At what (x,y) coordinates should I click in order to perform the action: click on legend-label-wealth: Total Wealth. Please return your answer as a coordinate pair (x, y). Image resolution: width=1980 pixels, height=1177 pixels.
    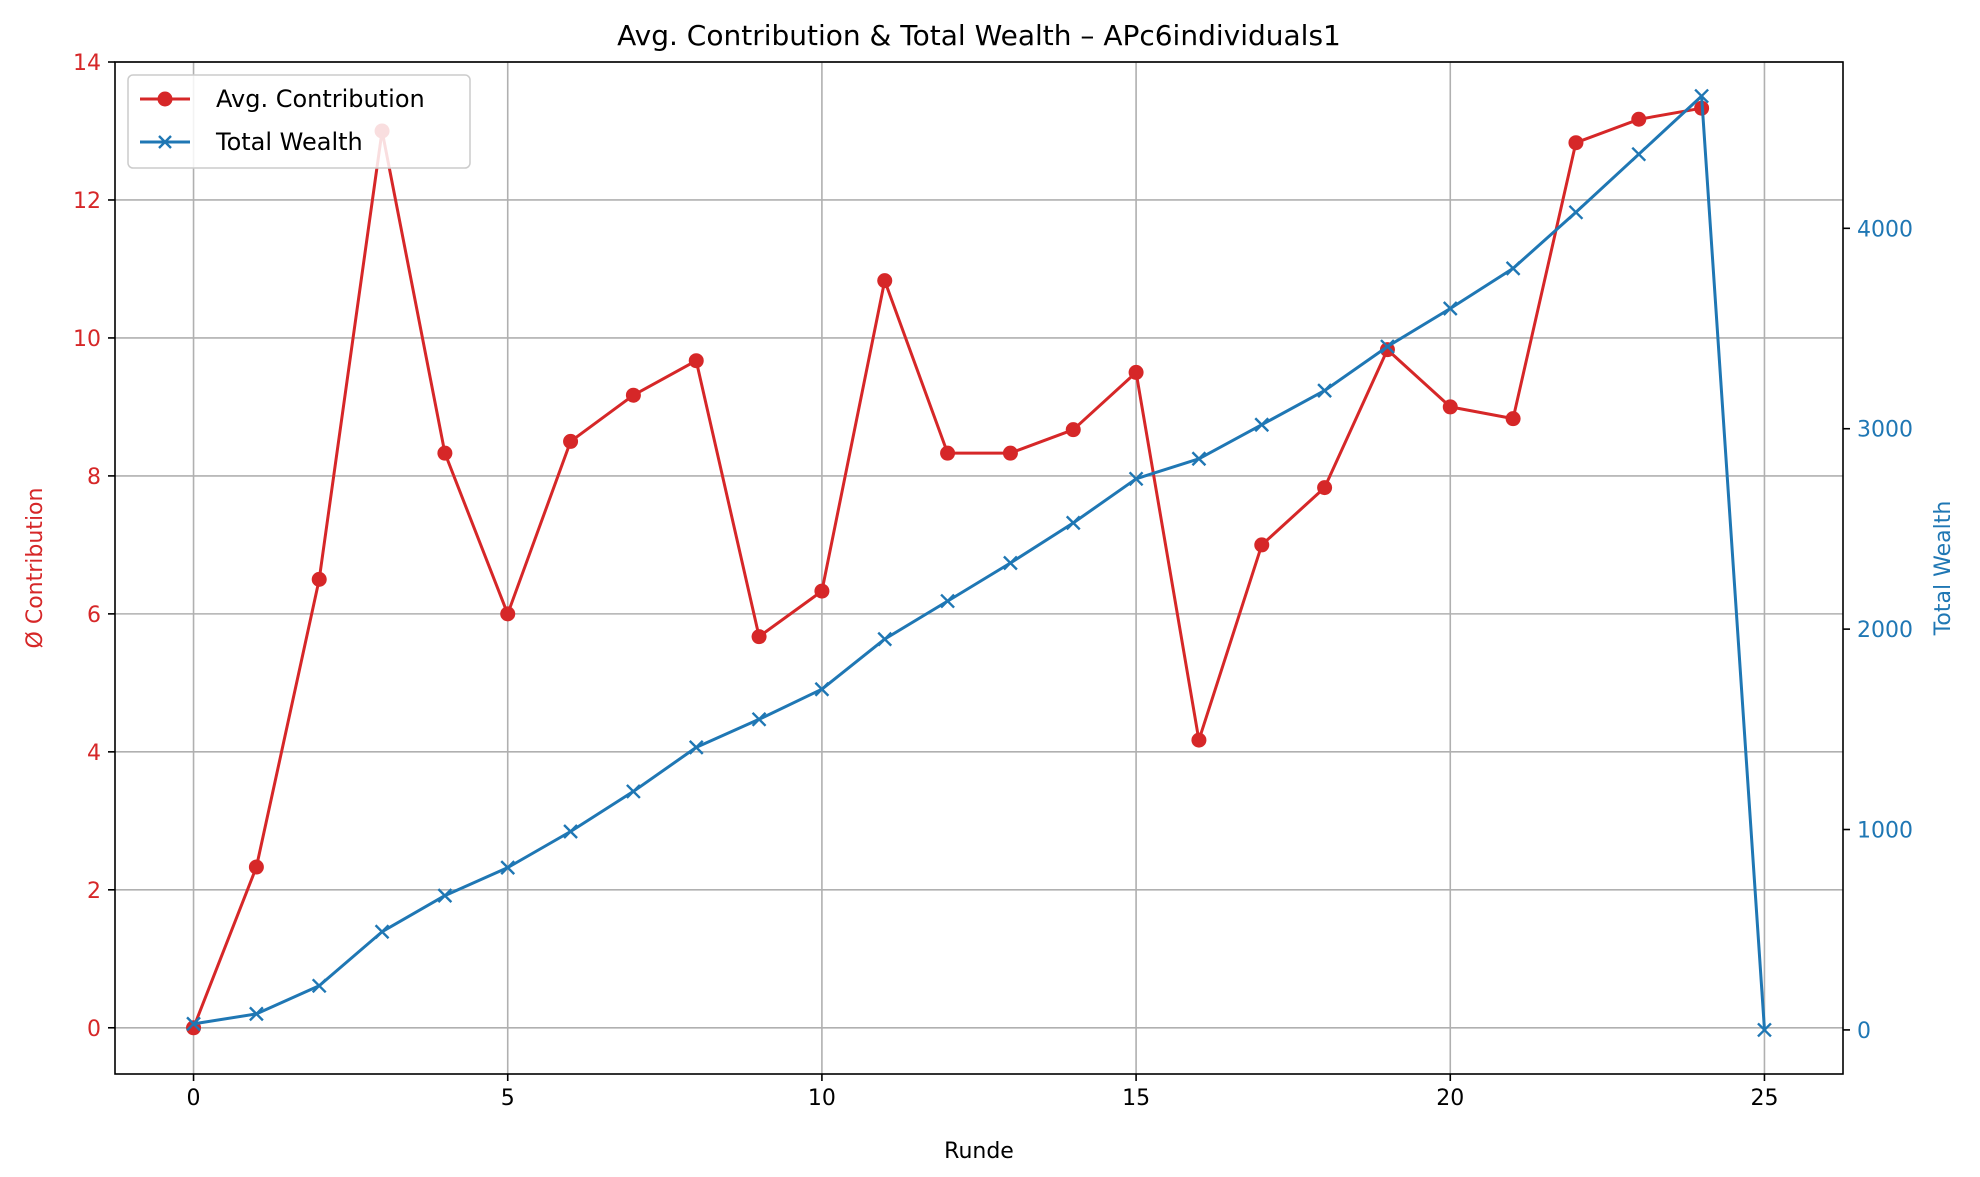
    Looking at the image, I should click on (289, 142).